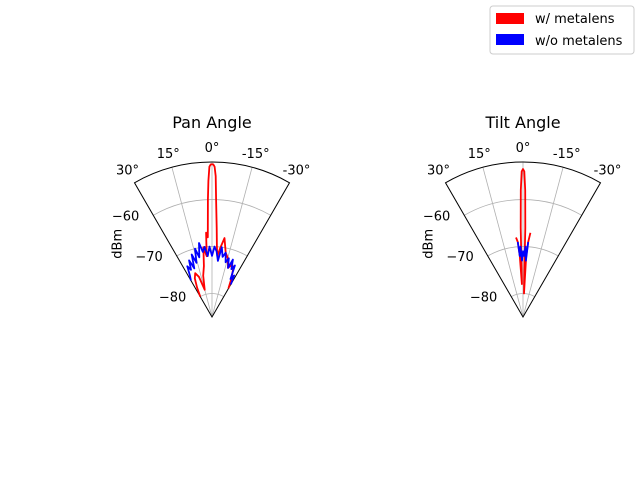 This screenshot has height=480, width=640. I want to click on chart-title: Pan Angle, so click(212, 122).